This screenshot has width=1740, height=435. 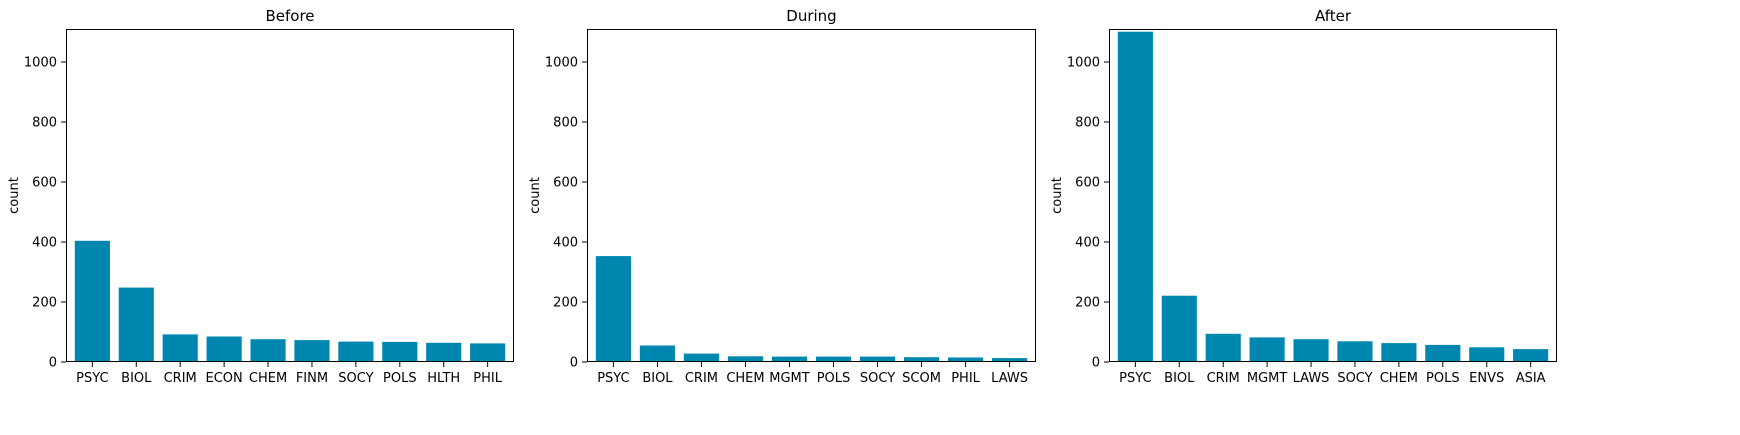 What do you see at coordinates (1486, 378) in the screenshot?
I see `x-tick-label: ENVS` at bounding box center [1486, 378].